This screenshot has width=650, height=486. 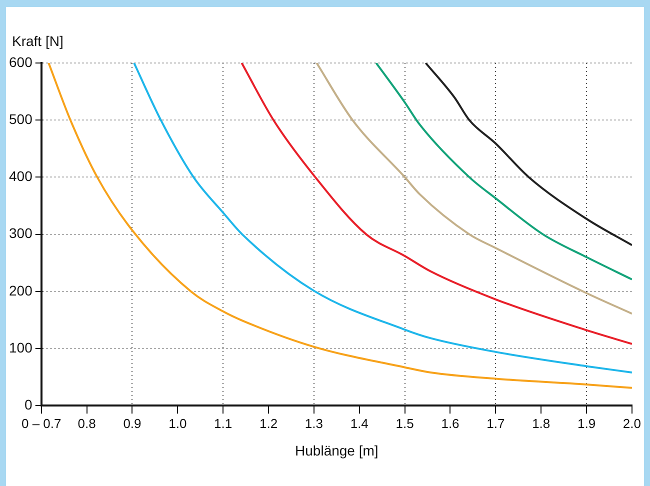 What do you see at coordinates (268, 423) in the screenshot?
I see `x-tick-label: 1.2` at bounding box center [268, 423].